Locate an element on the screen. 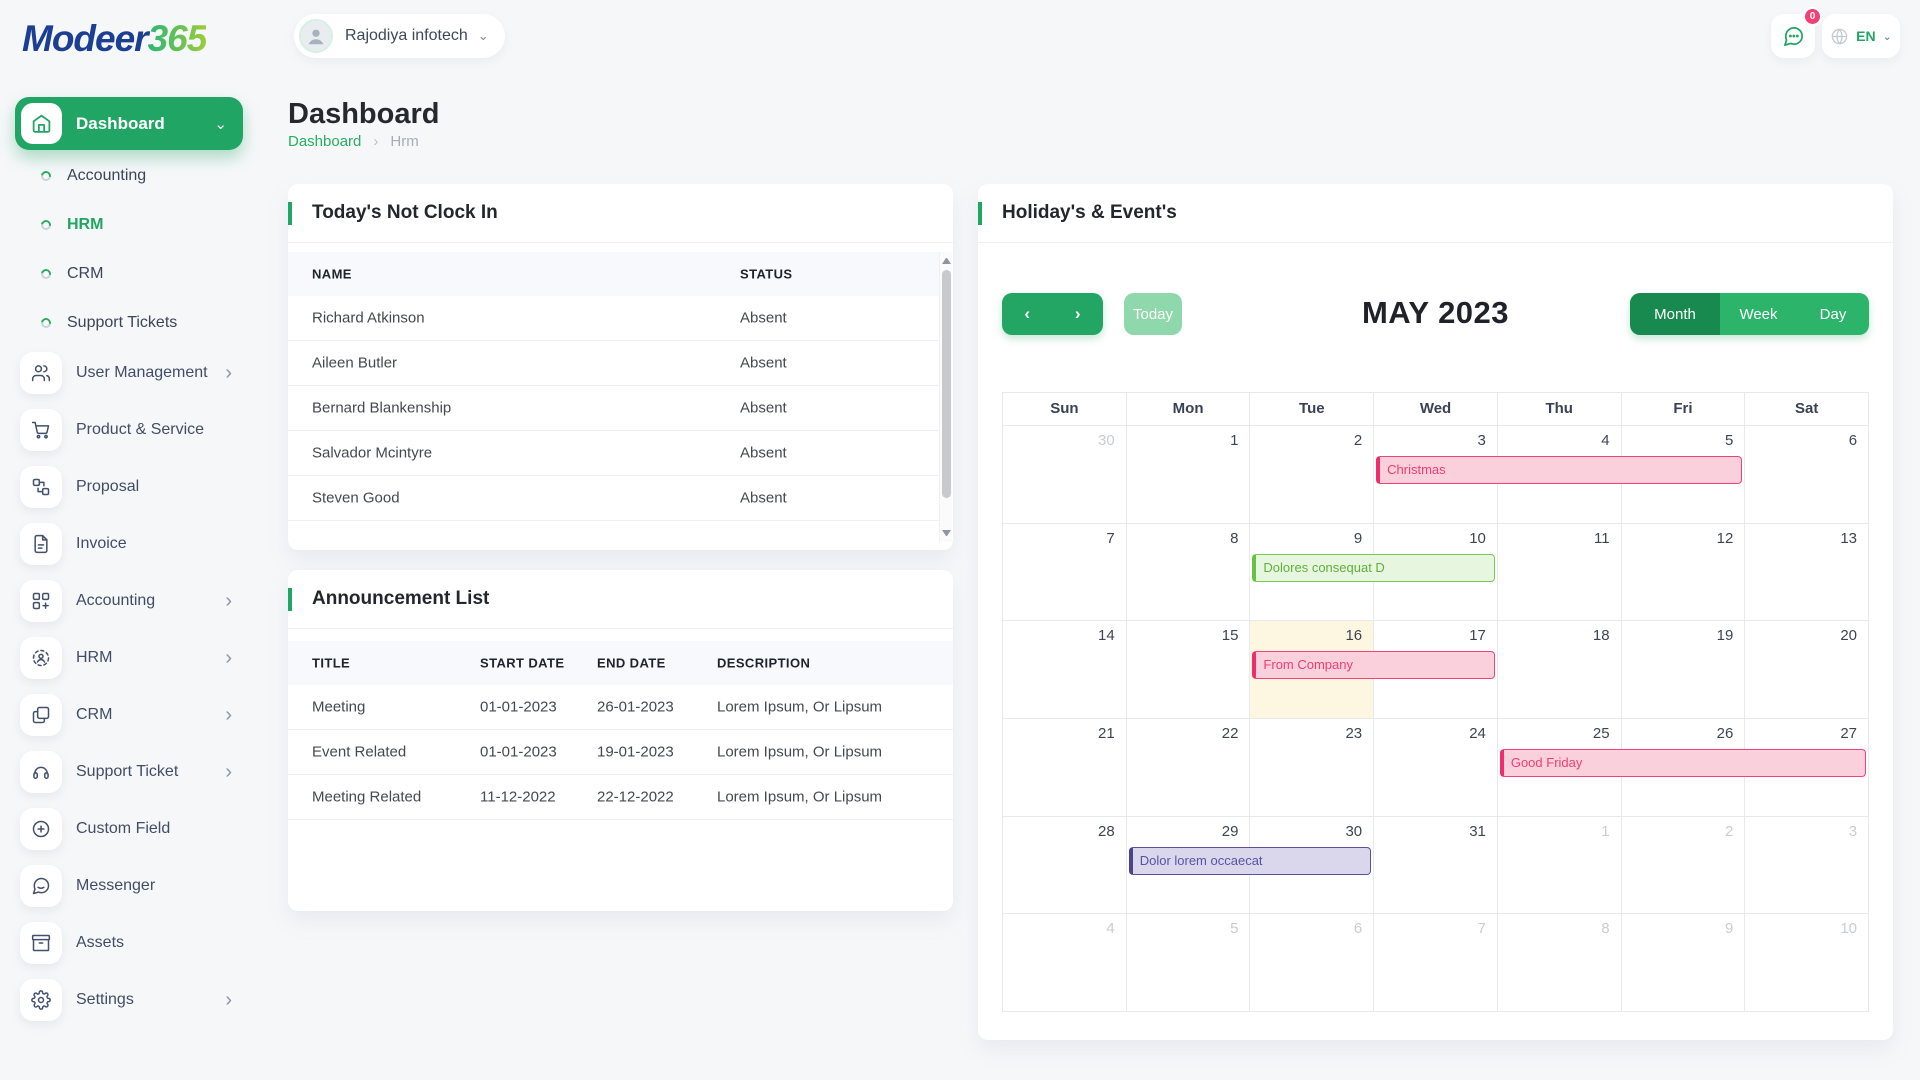 This screenshot has height=1080, width=1920. calendar-event-good-friday: Good Friday is located at coordinates (1682, 763).